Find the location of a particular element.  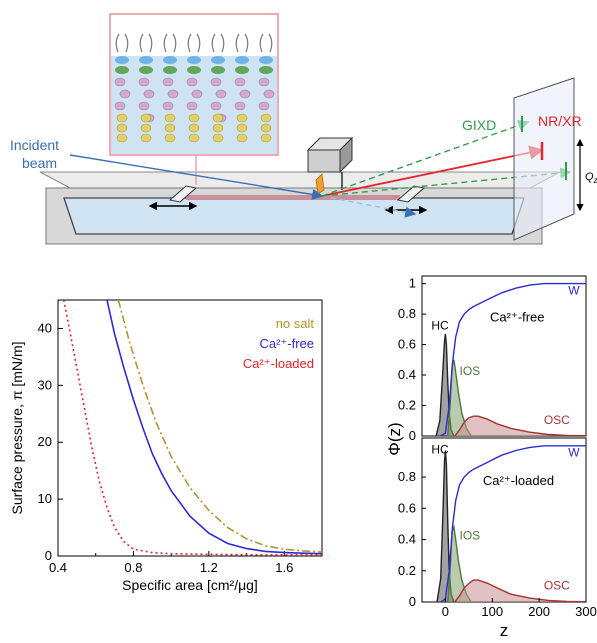

density-y-tick-label: 0 is located at coordinates (412, 601).